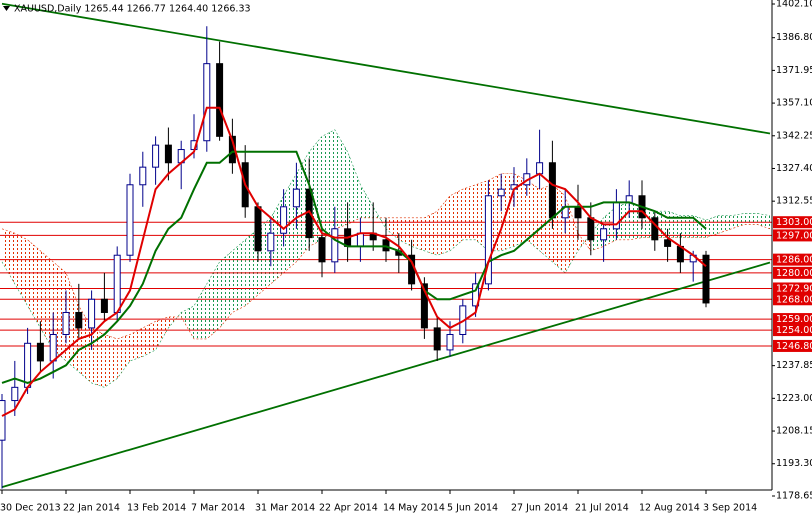  What do you see at coordinates (348, 508) in the screenshot?
I see `x-tick-label: 22 Apr 2014` at bounding box center [348, 508].